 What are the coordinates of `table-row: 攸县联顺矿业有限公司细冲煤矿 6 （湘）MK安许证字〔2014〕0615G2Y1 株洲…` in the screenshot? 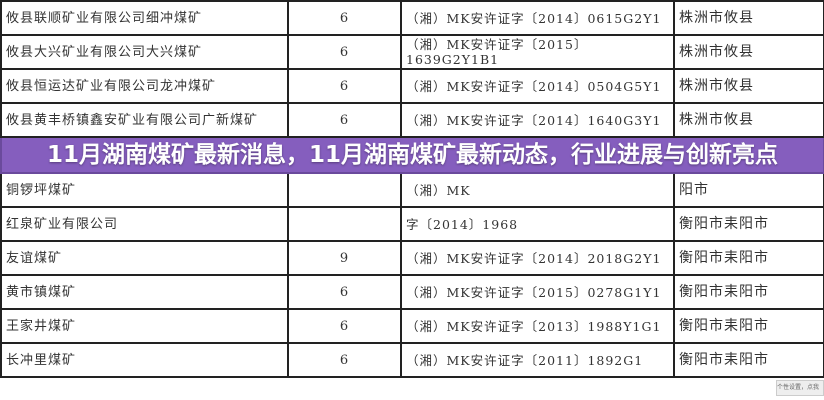 It's located at (412, 18).